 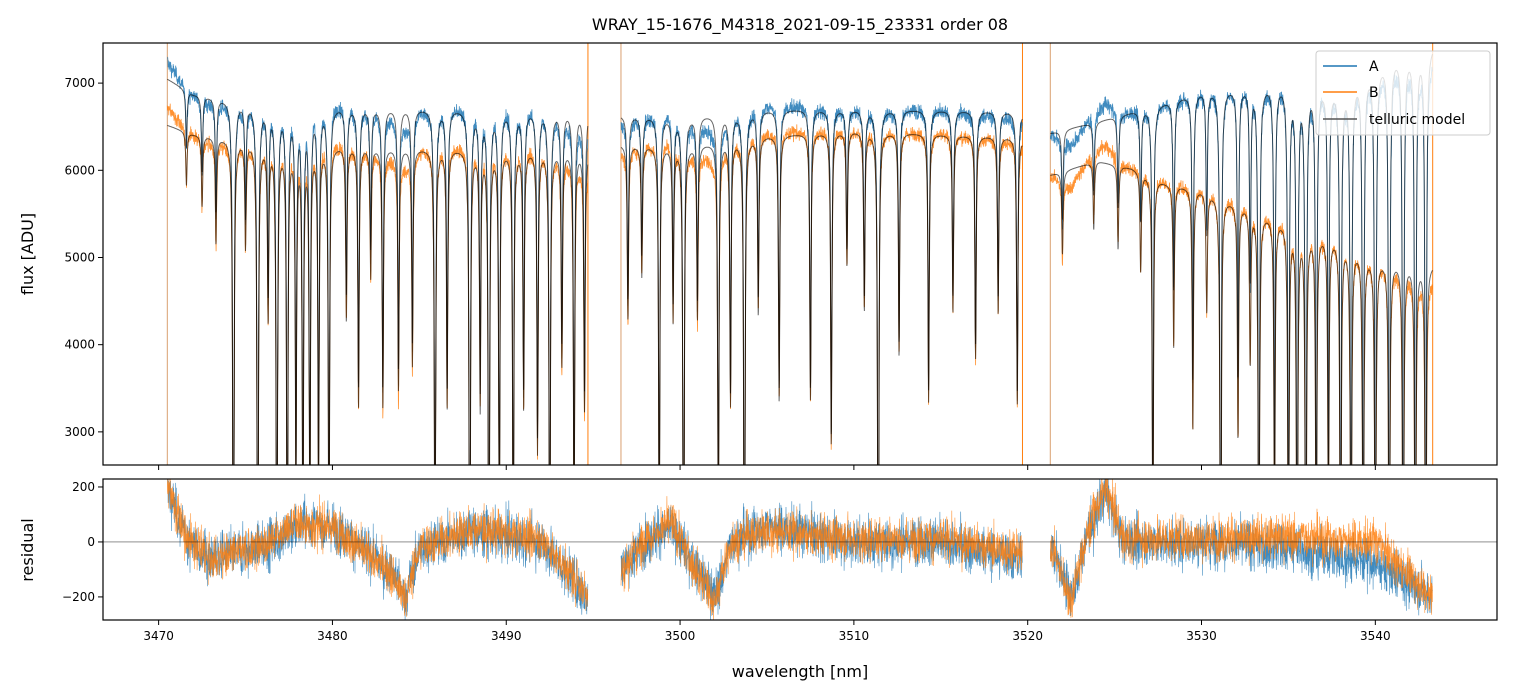 I want to click on flux-y-tick-label: 3000, so click(x=79, y=432).